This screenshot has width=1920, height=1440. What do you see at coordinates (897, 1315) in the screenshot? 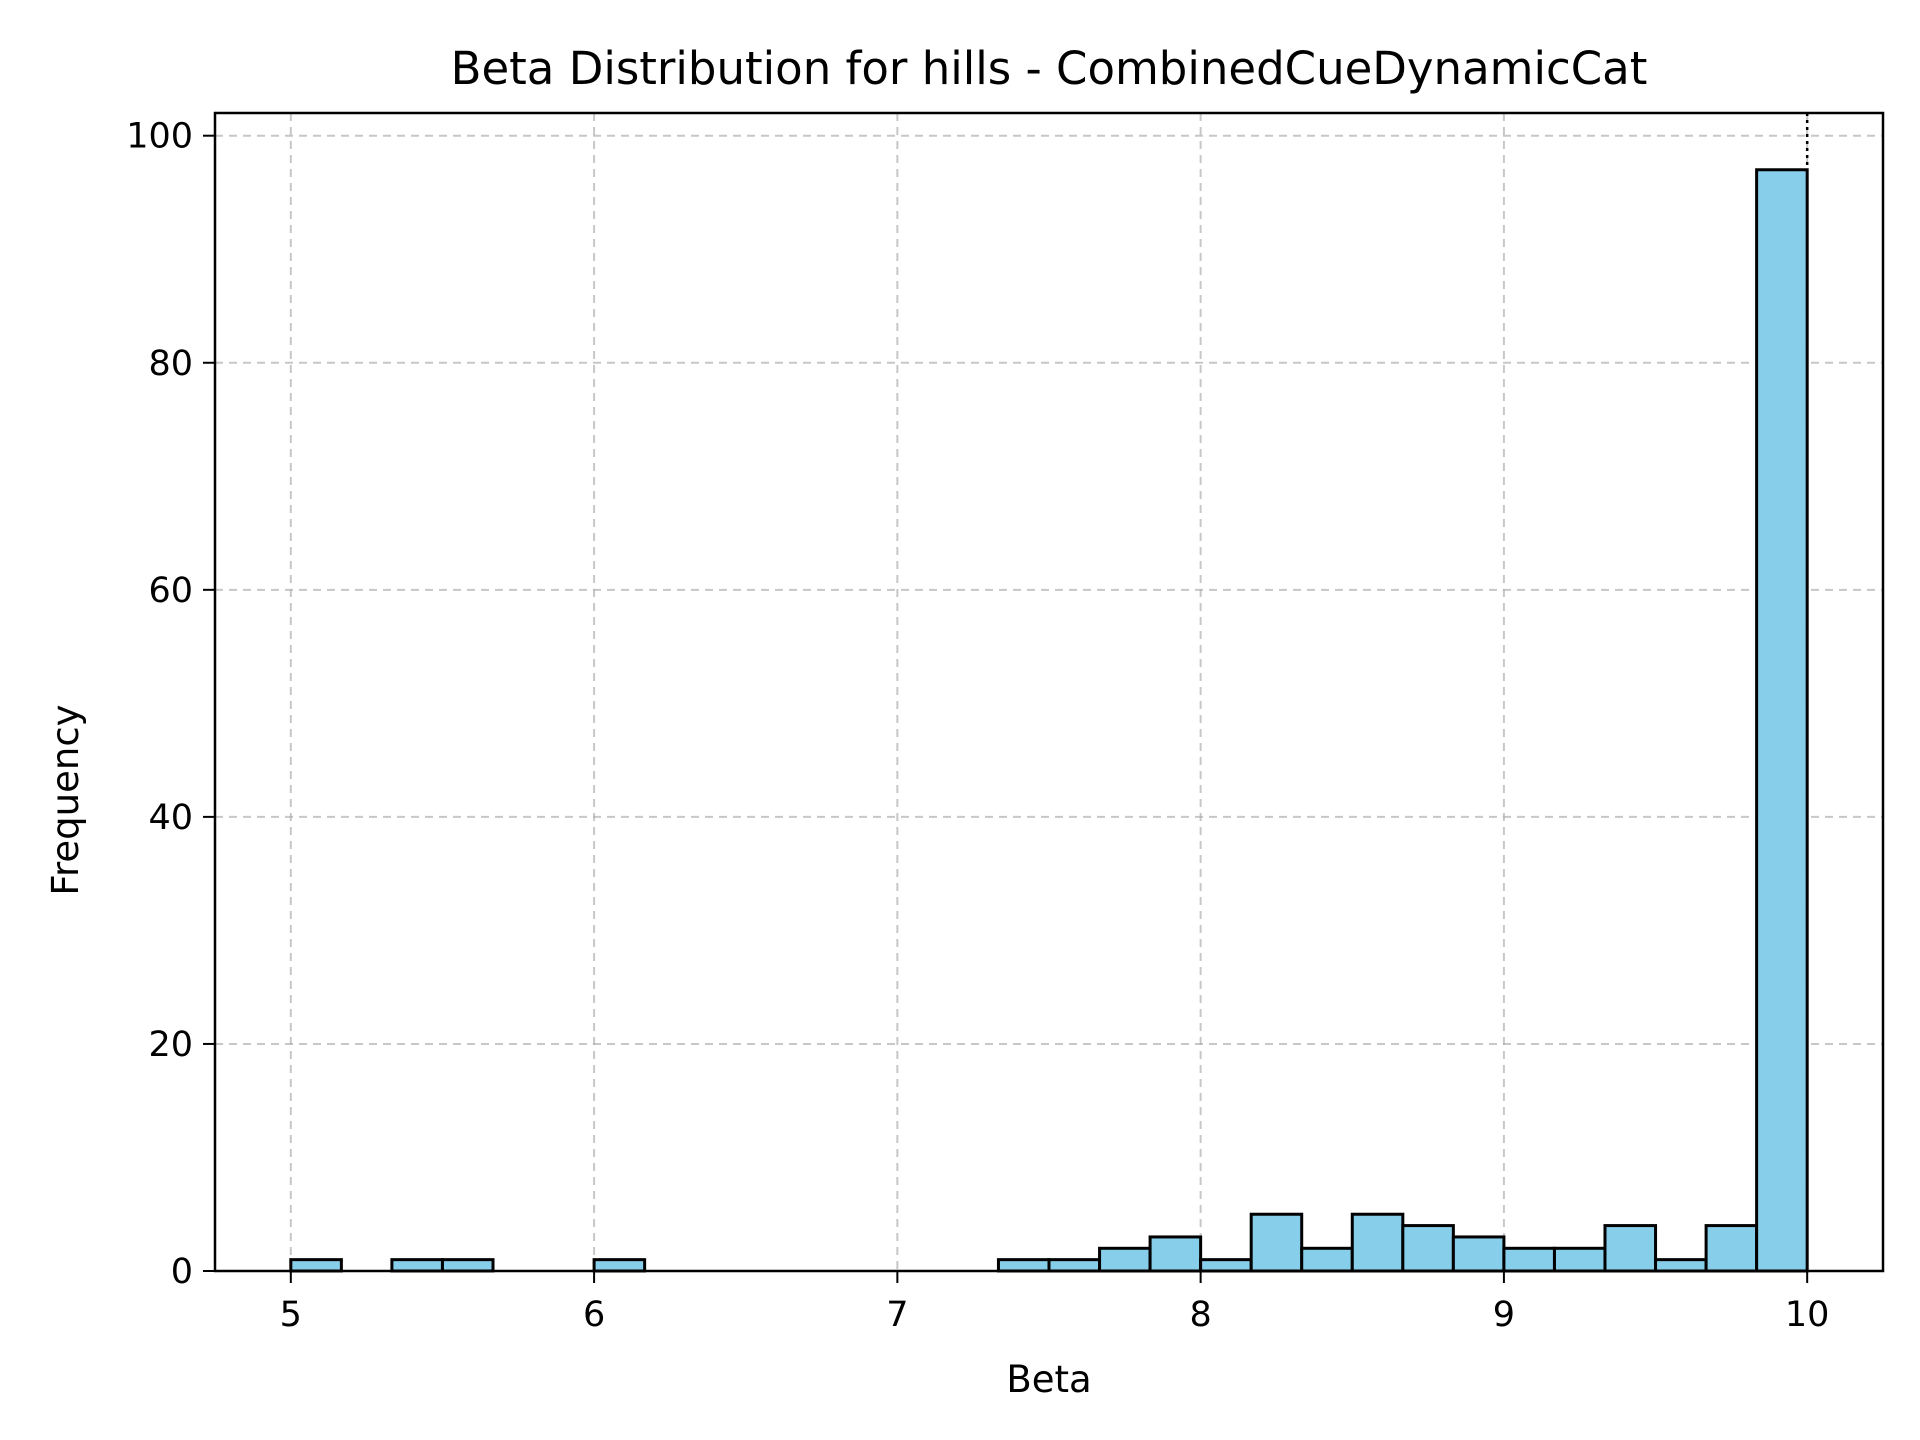
I see `x-tick-label: 7` at bounding box center [897, 1315].